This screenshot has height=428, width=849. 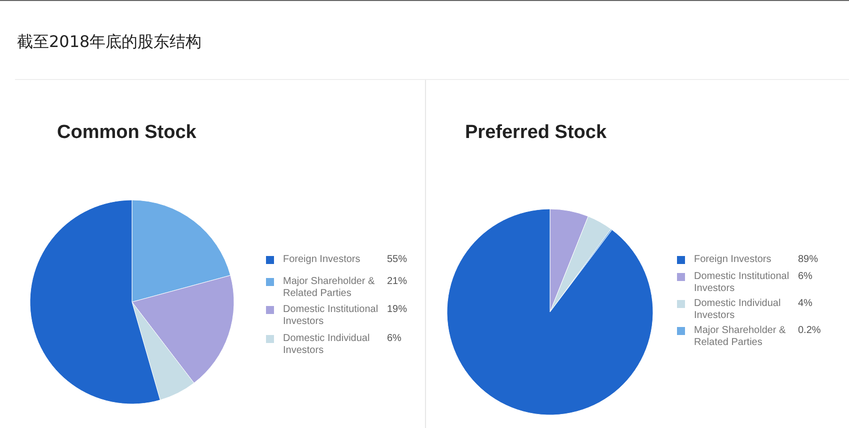 What do you see at coordinates (126, 133) in the screenshot?
I see `chart-title: Common Stock` at bounding box center [126, 133].